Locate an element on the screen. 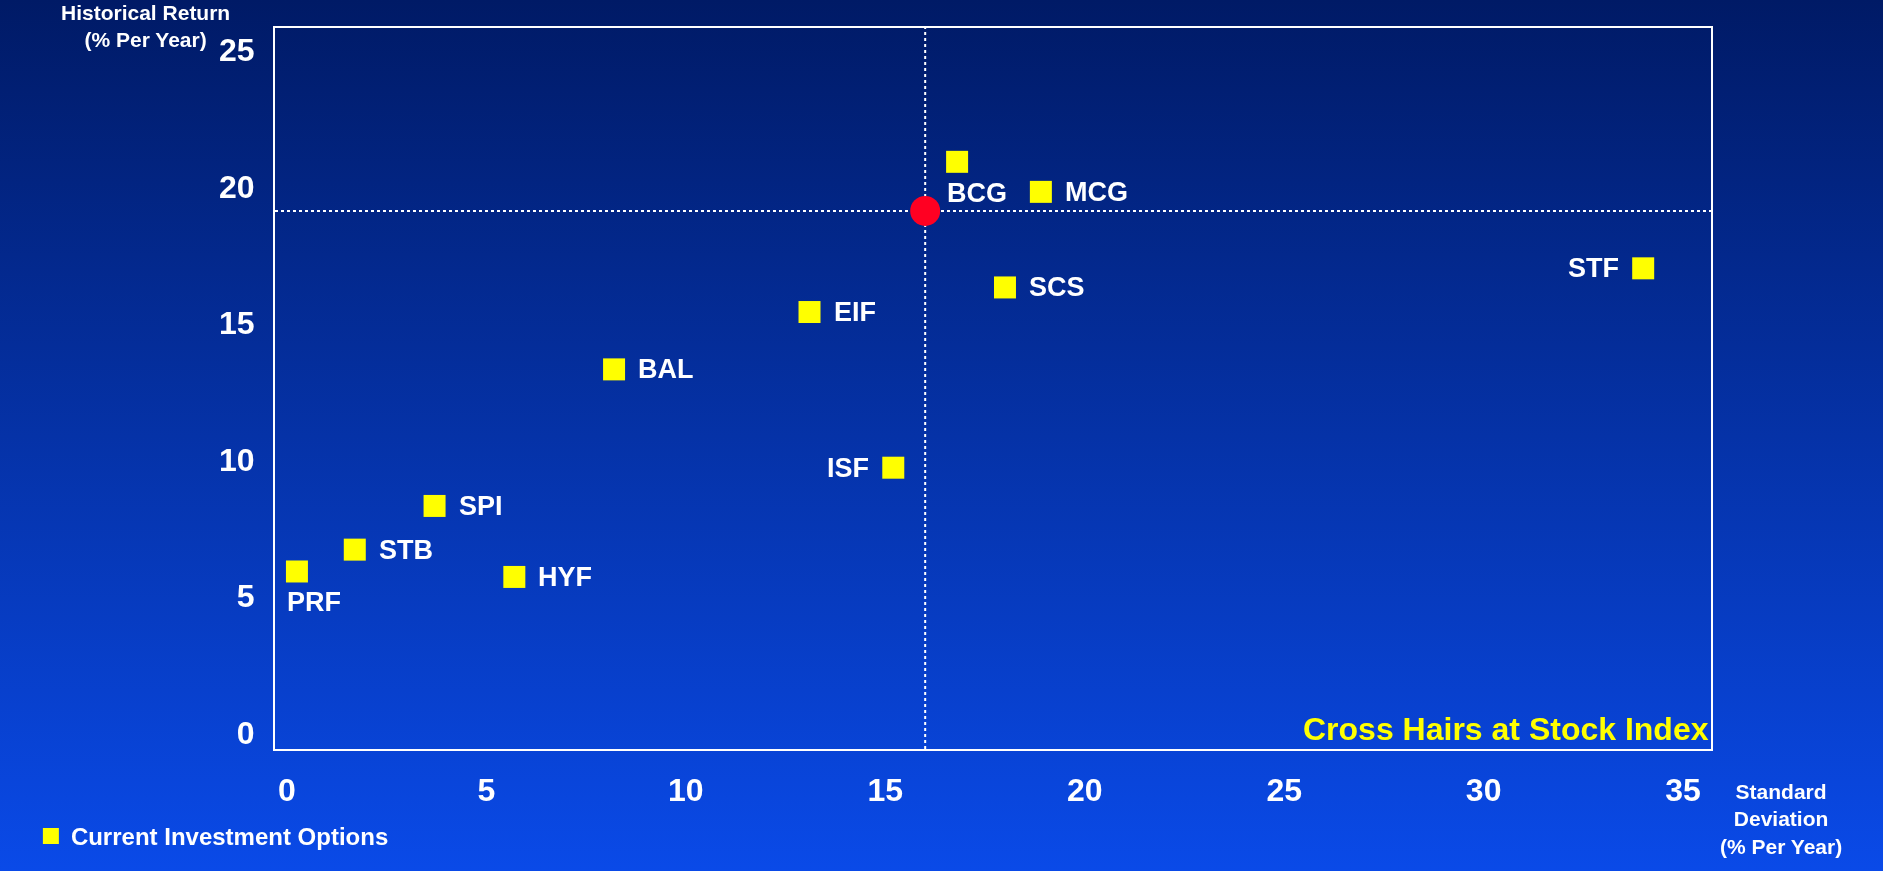 The width and height of the screenshot is (1883, 871). x-tick-label: 35 is located at coordinates (1683, 790).